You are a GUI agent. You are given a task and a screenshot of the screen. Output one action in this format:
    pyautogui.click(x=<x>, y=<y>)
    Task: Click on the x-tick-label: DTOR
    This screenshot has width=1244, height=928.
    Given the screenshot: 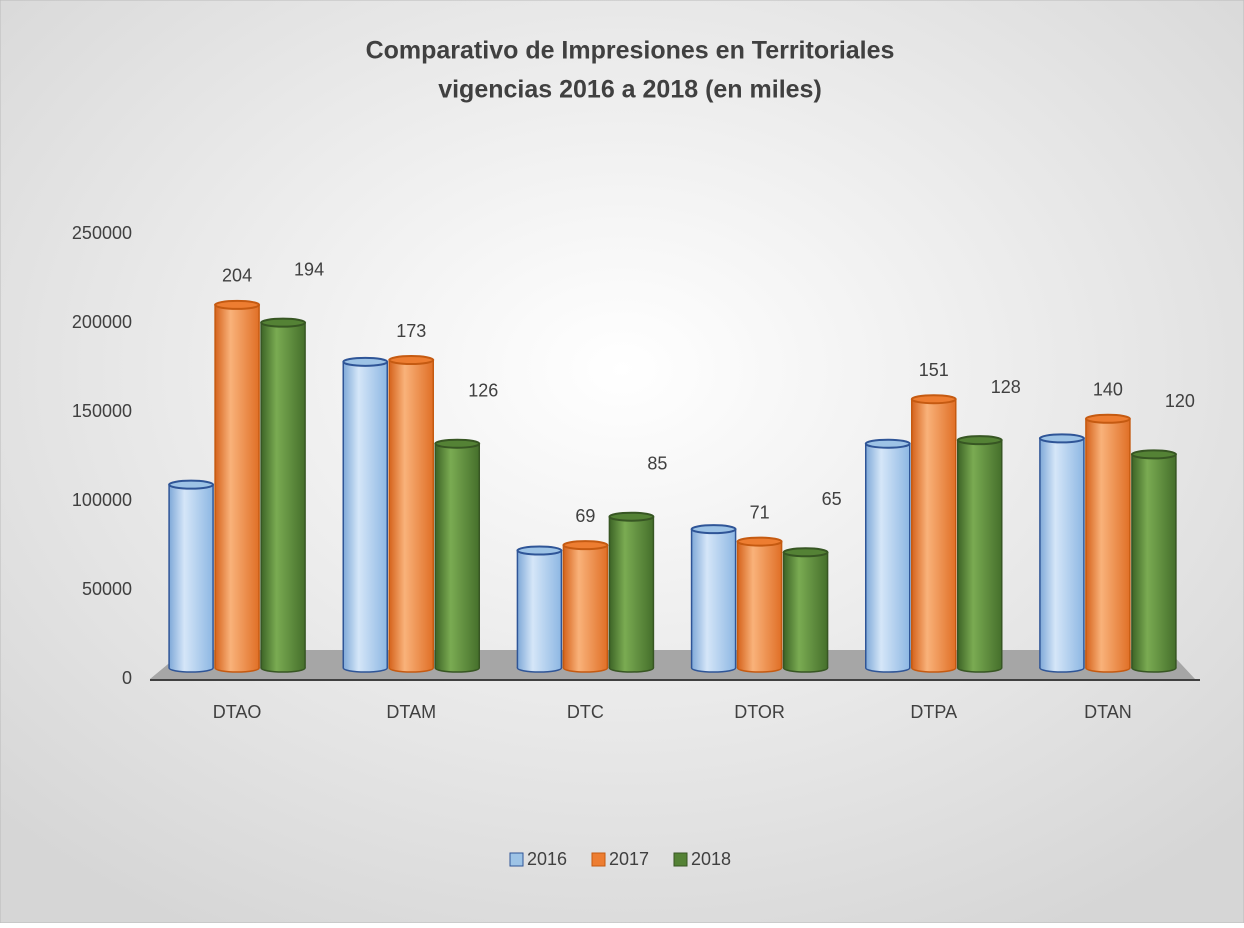 What is the action you would take?
    pyautogui.click(x=759, y=712)
    